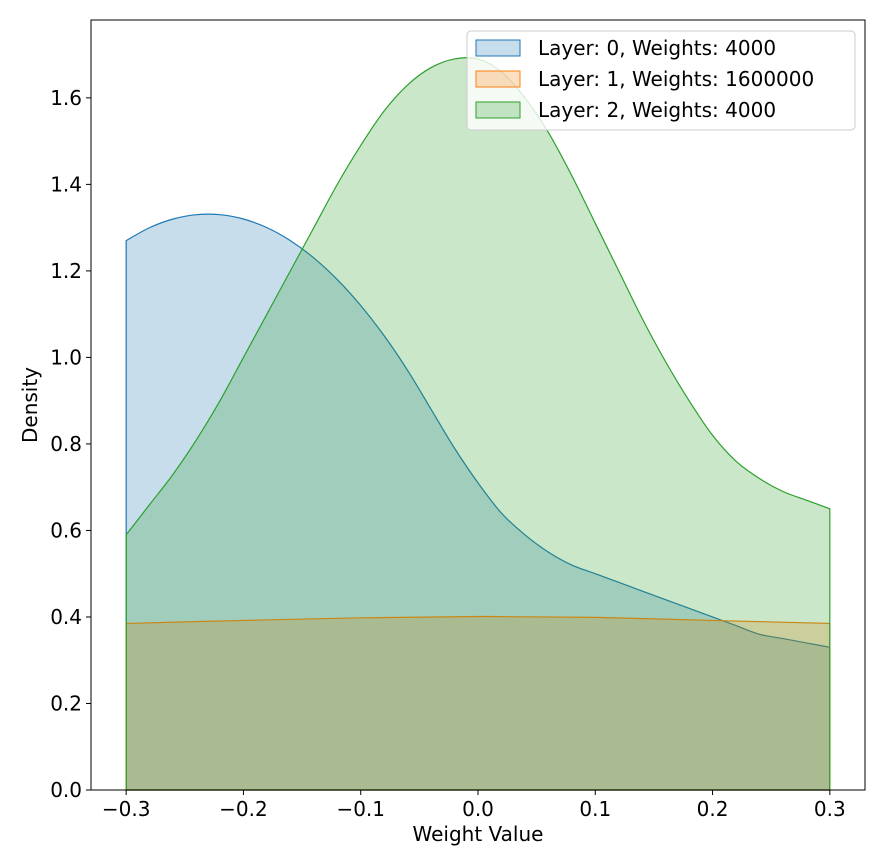  What do you see at coordinates (66, 98) in the screenshot?
I see `y-tick-label: 1.6` at bounding box center [66, 98].